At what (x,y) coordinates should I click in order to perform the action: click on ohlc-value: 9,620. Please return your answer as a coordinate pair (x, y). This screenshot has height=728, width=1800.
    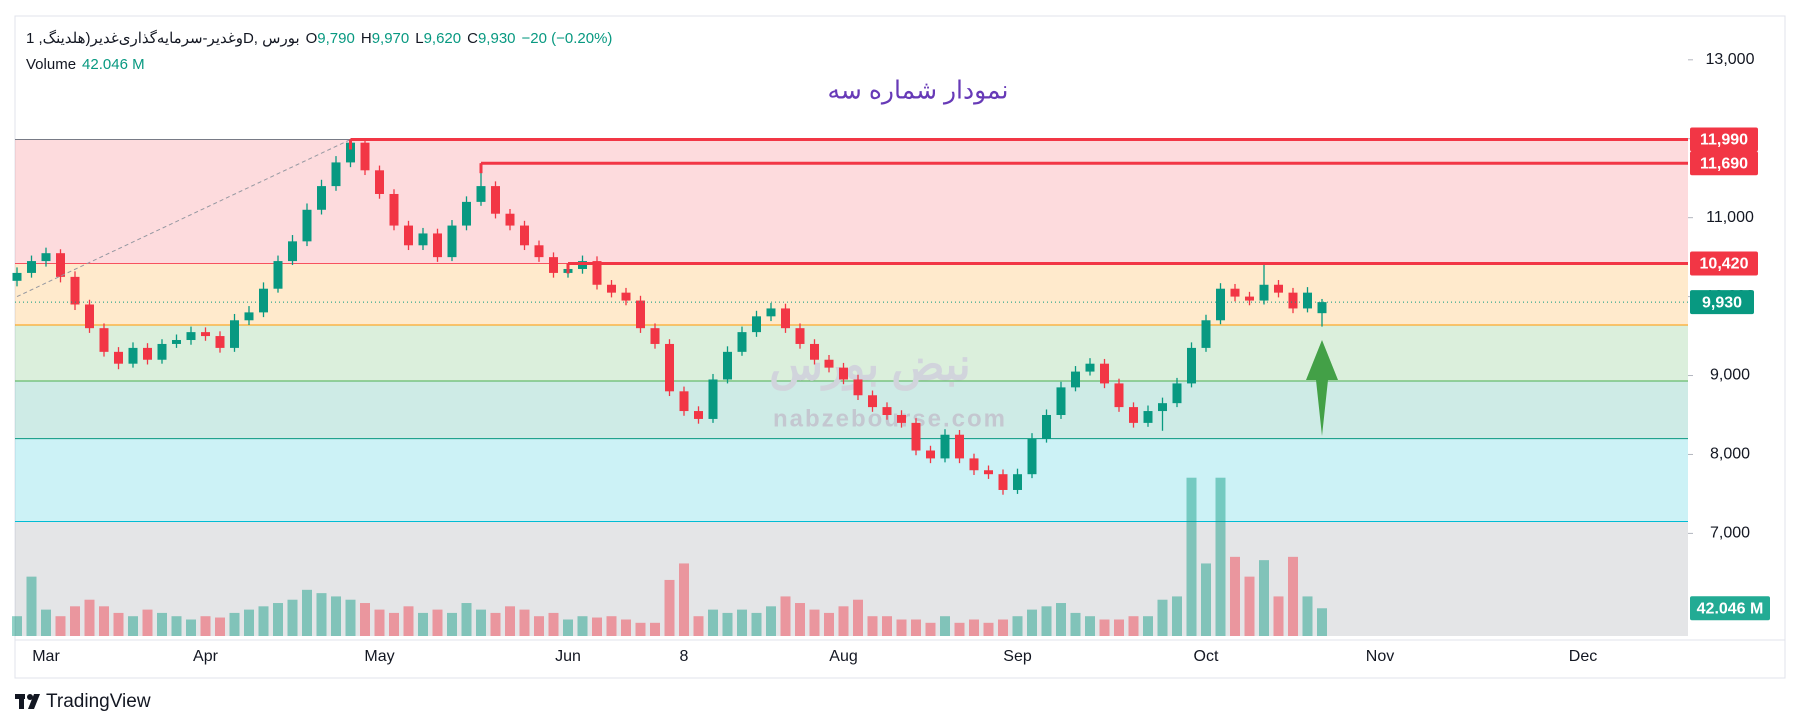
    Looking at the image, I should click on (442, 38).